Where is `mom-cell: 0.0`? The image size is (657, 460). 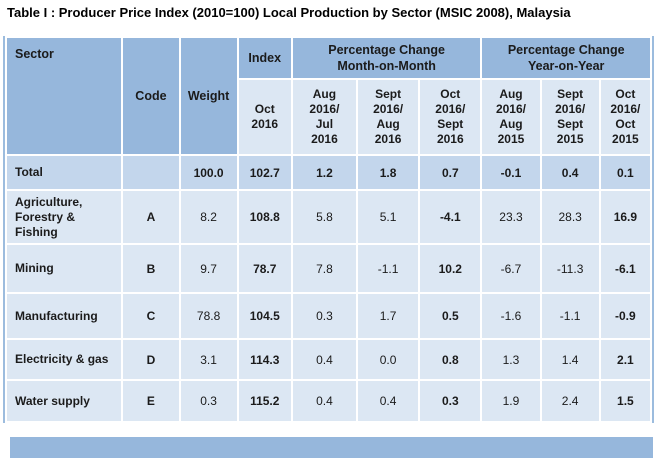
mom-cell: 0.0 is located at coordinates (388, 359).